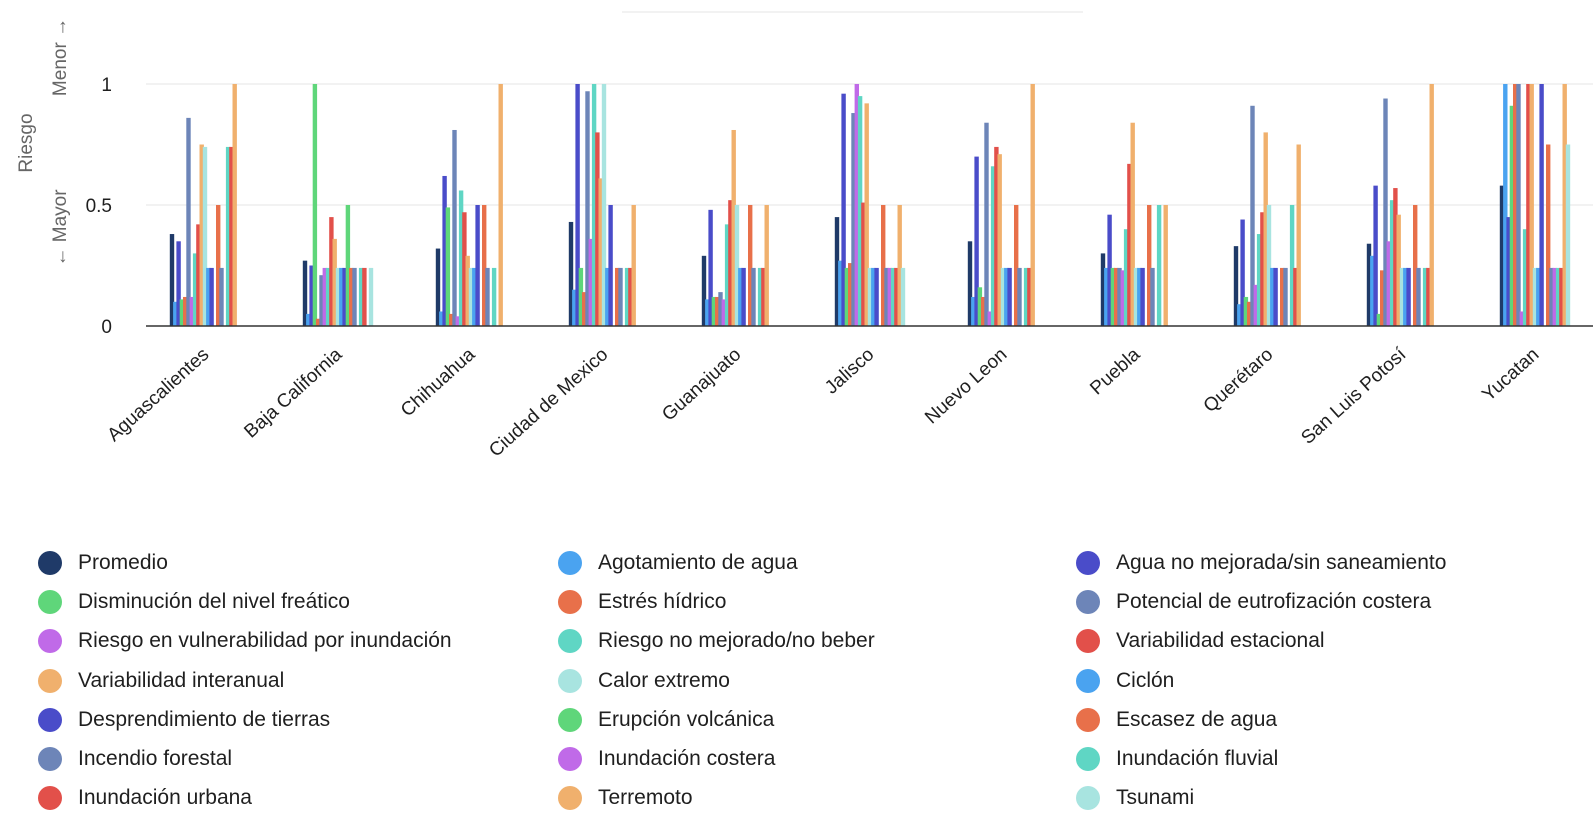 The image size is (1593, 822). Describe the element at coordinates (1282, 296) in the screenshot. I see `bar-queretaro-escasez-de-agua` at that location.